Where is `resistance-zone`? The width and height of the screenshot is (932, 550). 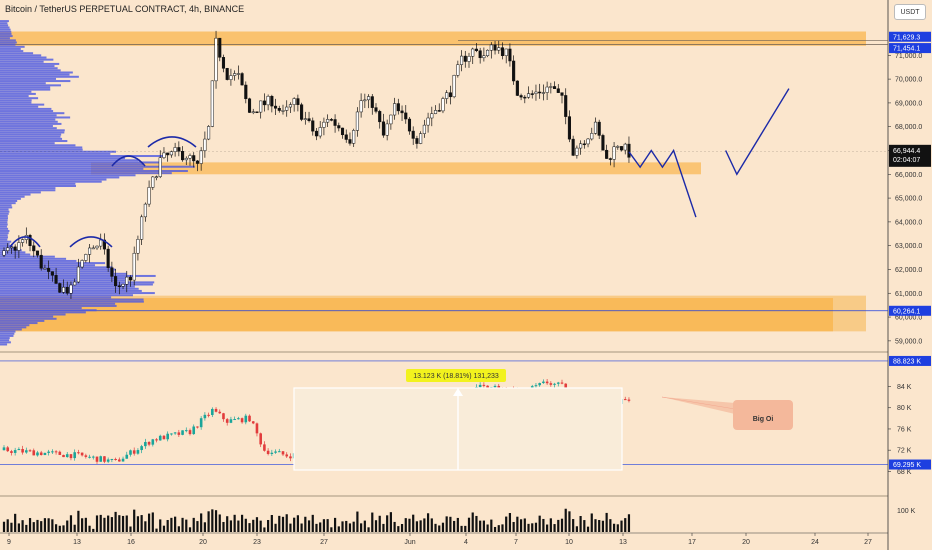 resistance-zone is located at coordinates (433, 38).